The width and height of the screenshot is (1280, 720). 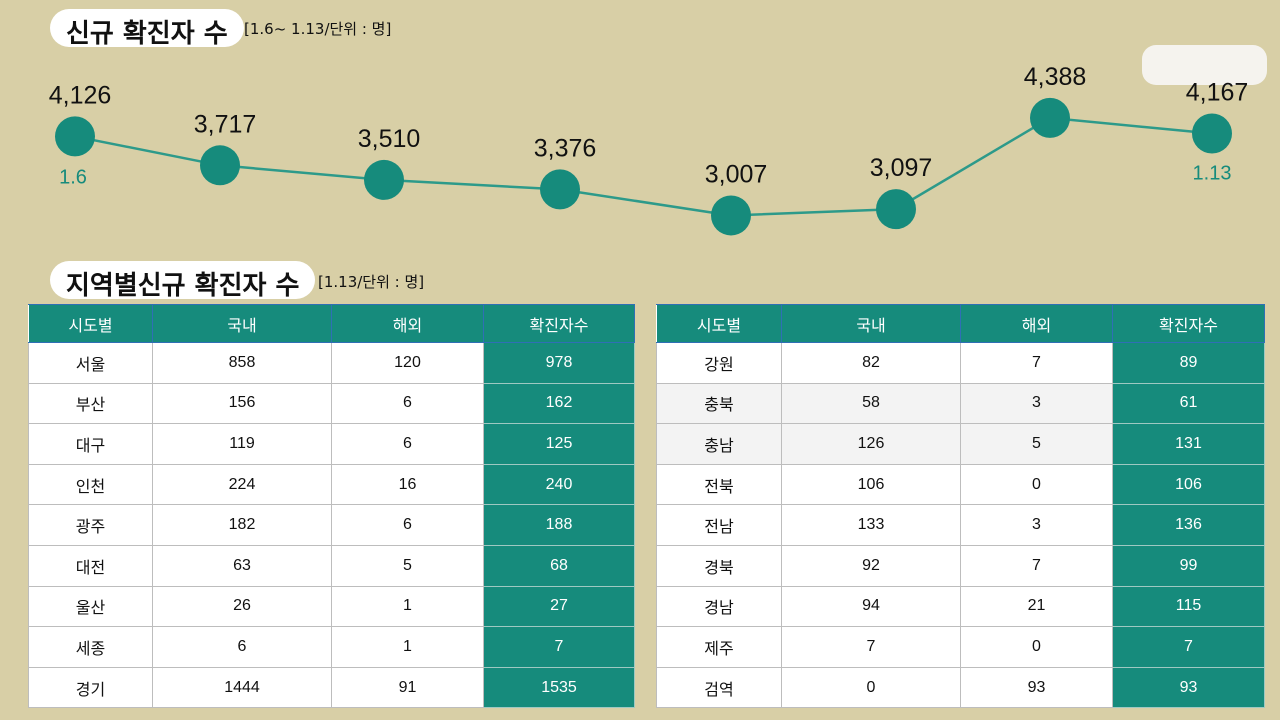 I want to click on value-cell: 5, so click(x=407, y=565).